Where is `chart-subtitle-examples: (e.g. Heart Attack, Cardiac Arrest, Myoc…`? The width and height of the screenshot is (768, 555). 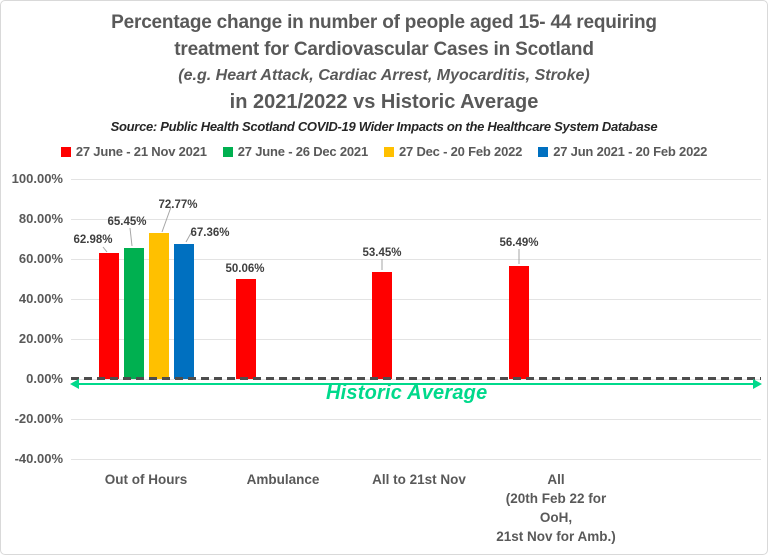 chart-subtitle-examples: (e.g. Heart Attack, Cardiac Arrest, Myoc… is located at coordinates (384, 75).